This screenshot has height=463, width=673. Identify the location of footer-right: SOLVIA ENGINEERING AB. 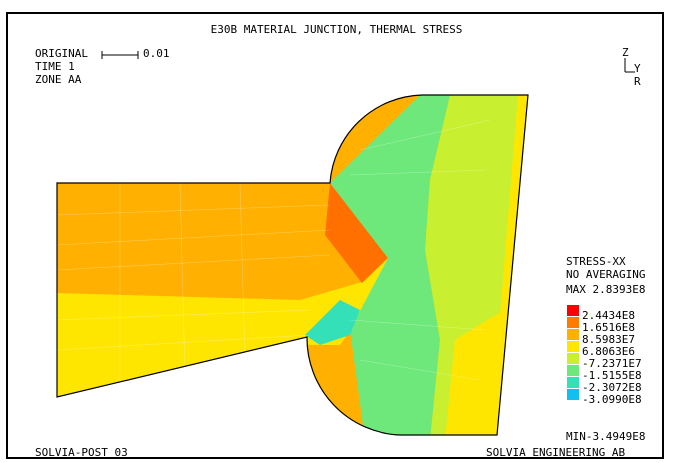
(556, 452).